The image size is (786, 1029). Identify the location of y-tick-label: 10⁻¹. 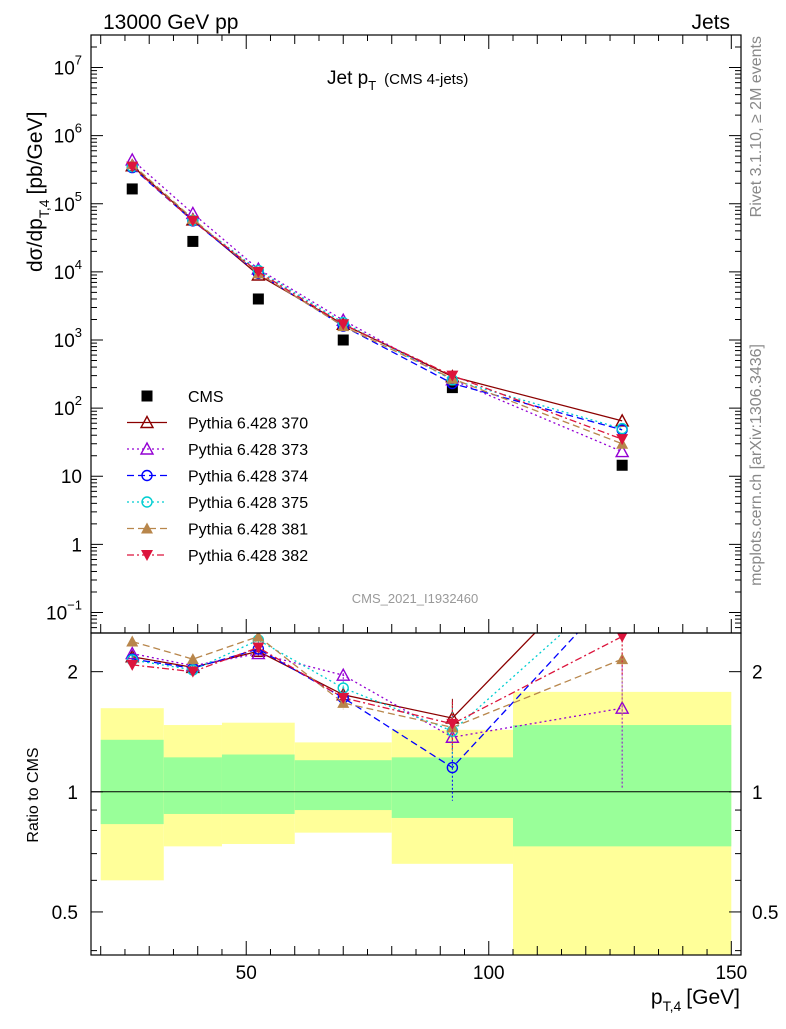
(64, 610).